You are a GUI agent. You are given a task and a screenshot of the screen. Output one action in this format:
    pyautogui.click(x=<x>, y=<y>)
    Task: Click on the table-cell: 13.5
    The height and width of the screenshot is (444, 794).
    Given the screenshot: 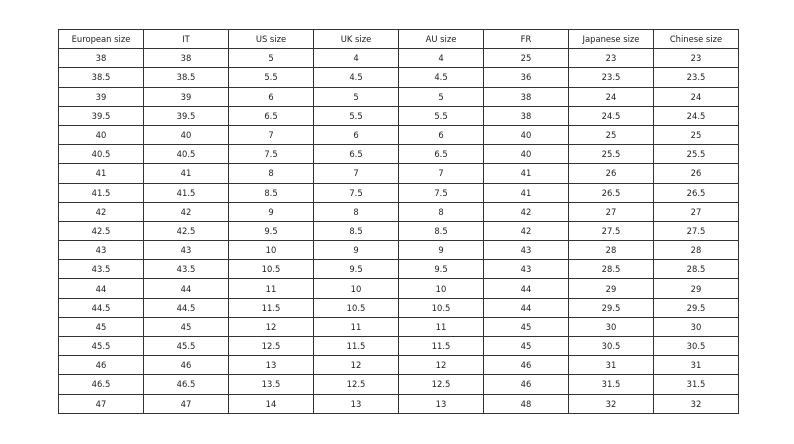 What is the action you would take?
    pyautogui.click(x=271, y=384)
    